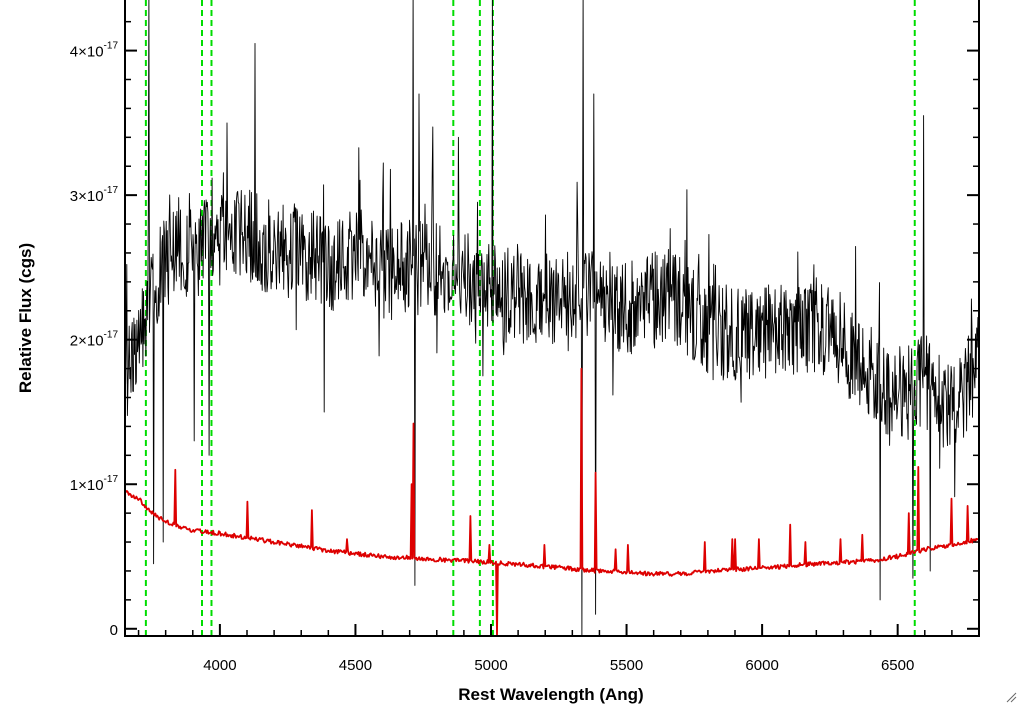  Describe the element at coordinates (94, 51) in the screenshot. I see `y-tick-label: 4×10⁻¹⁷` at that location.